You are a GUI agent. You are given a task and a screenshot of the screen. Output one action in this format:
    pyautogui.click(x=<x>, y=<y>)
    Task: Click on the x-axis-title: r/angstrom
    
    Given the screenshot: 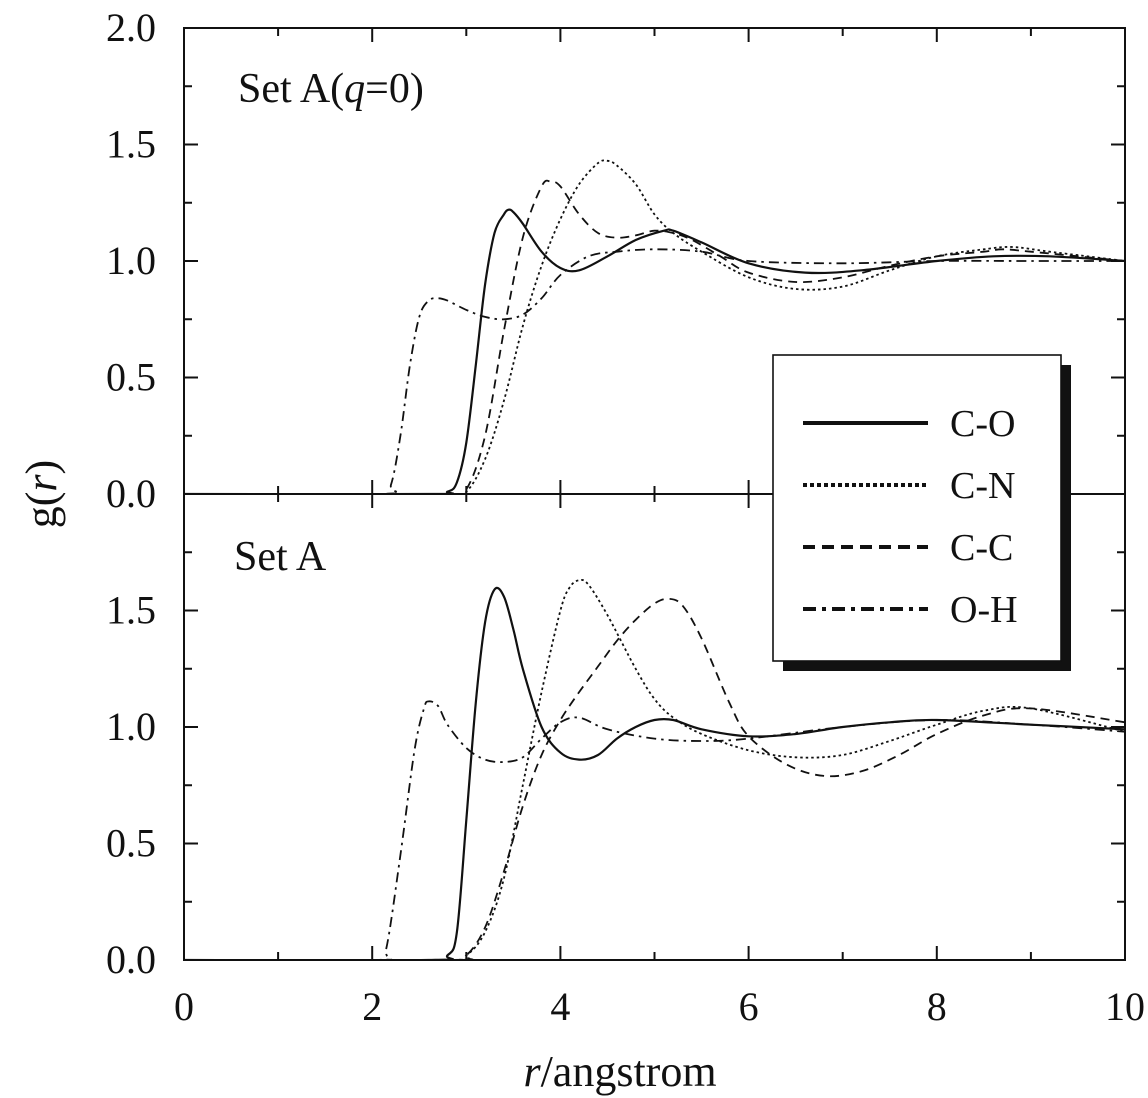 What is the action you would take?
    pyautogui.click(x=619, y=1071)
    